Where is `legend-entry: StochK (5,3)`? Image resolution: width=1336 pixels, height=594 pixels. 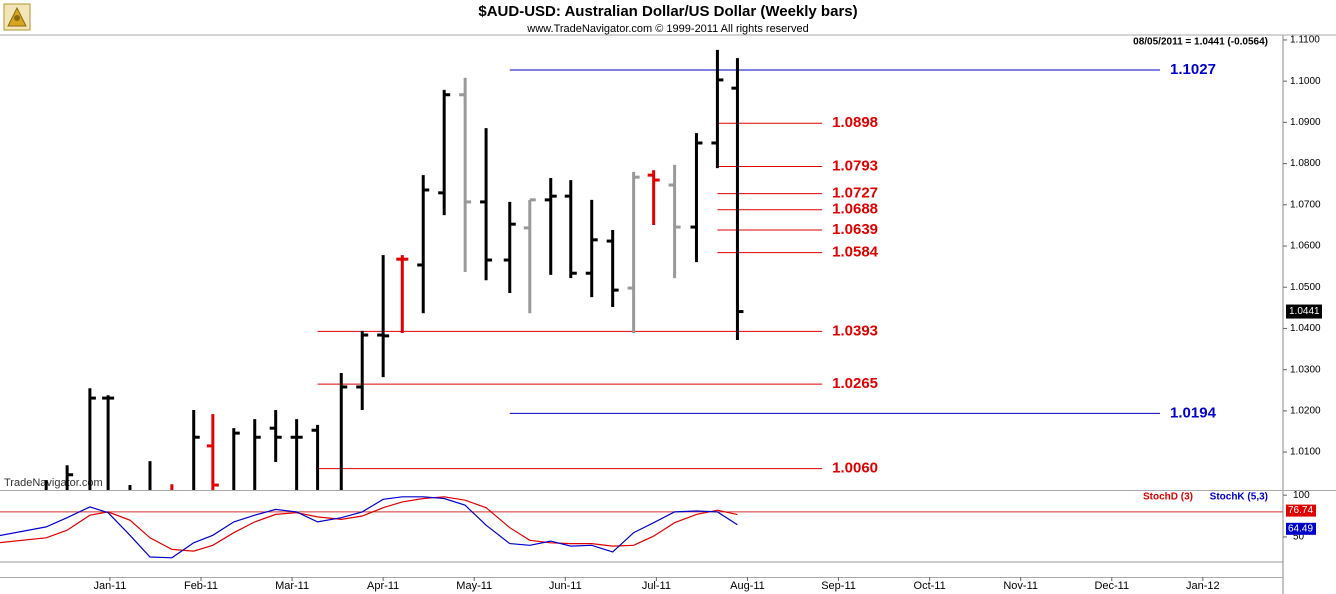 legend-entry: StochK (5,3) is located at coordinates (1239, 497).